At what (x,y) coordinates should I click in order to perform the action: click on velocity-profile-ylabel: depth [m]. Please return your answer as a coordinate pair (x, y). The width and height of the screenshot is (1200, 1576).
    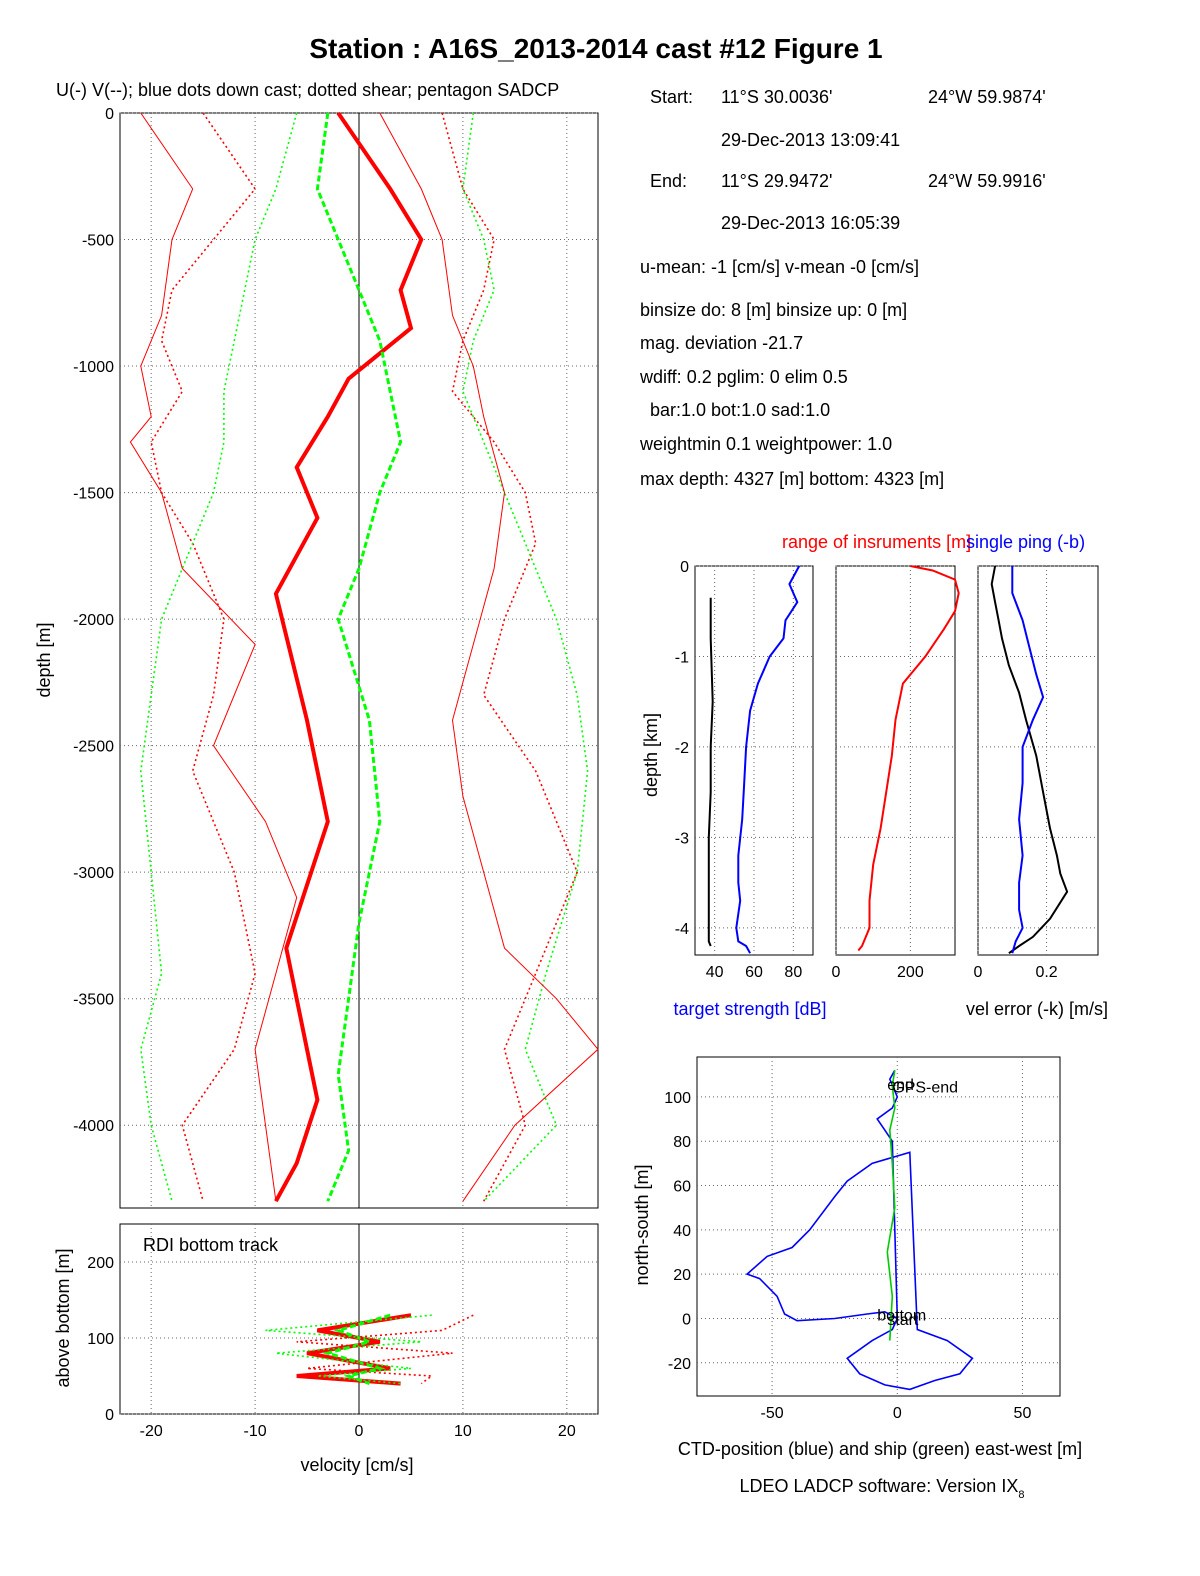
    Looking at the image, I should click on (44, 659).